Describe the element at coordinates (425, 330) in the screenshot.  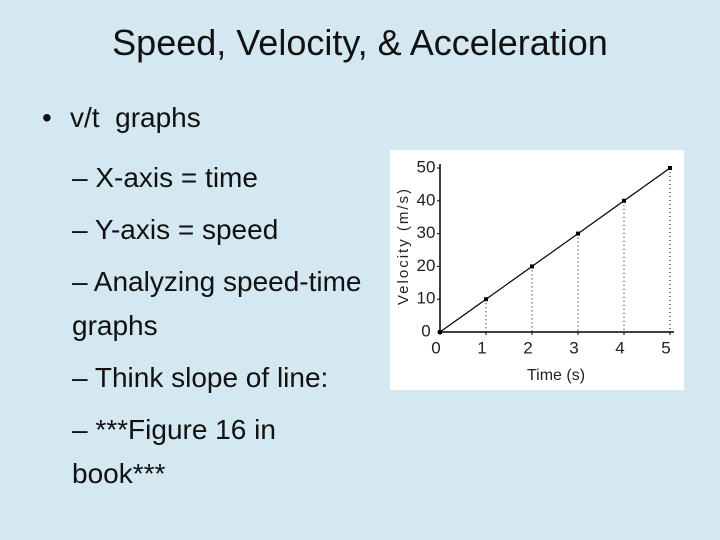
I see `y-tick-label: 0` at that location.